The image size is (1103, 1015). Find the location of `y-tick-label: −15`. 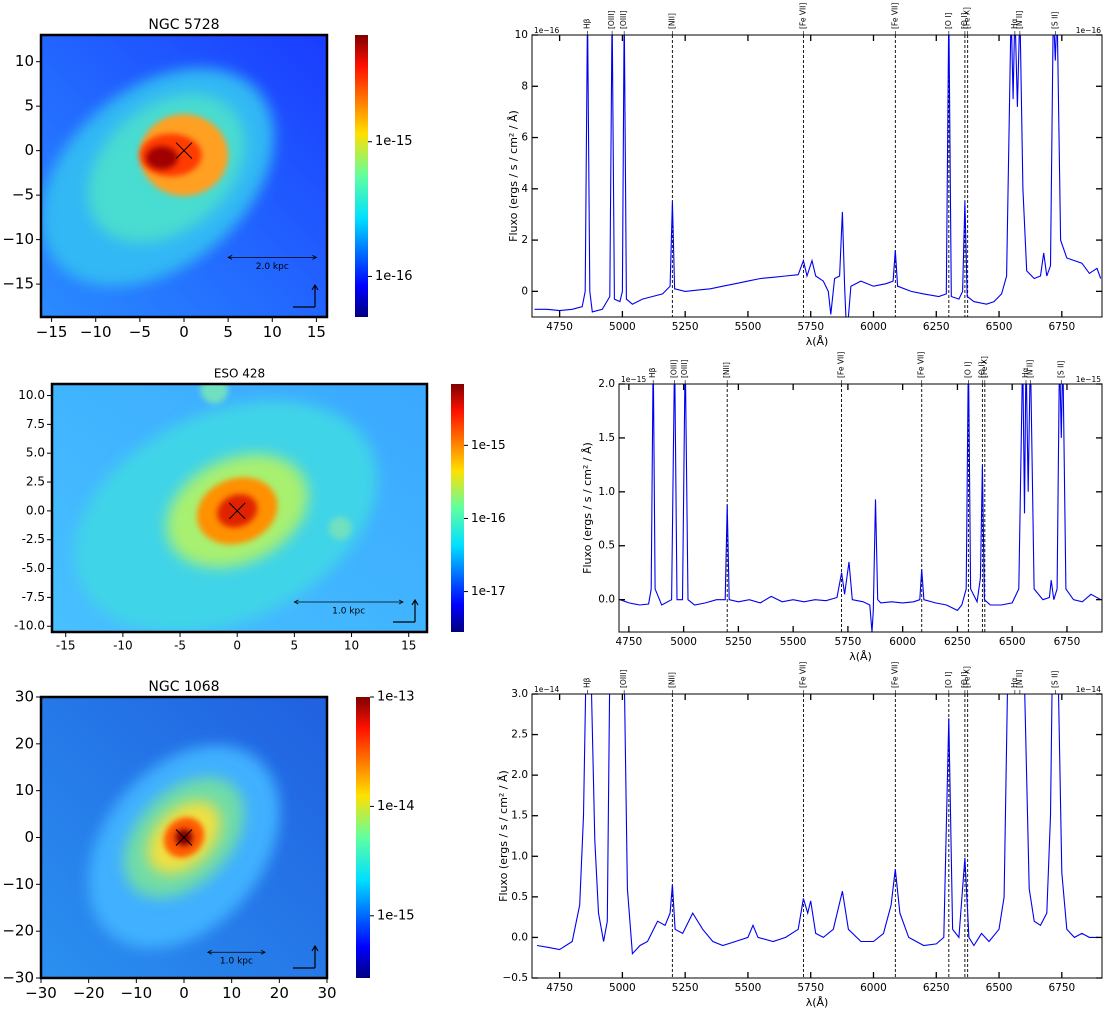

y-tick-label: −15 is located at coordinates (18, 284).